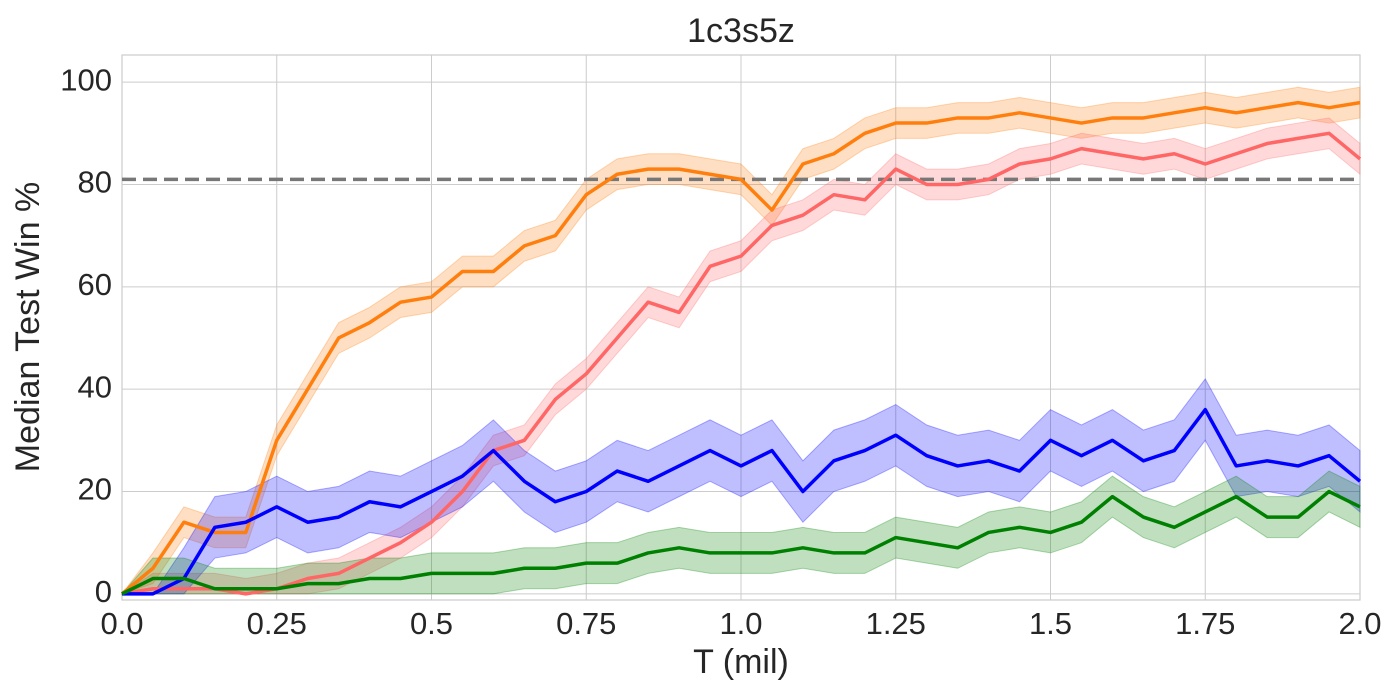 Image resolution: width=1400 pixels, height=700 pixels. I want to click on y-tick-label: 80, so click(95, 182).